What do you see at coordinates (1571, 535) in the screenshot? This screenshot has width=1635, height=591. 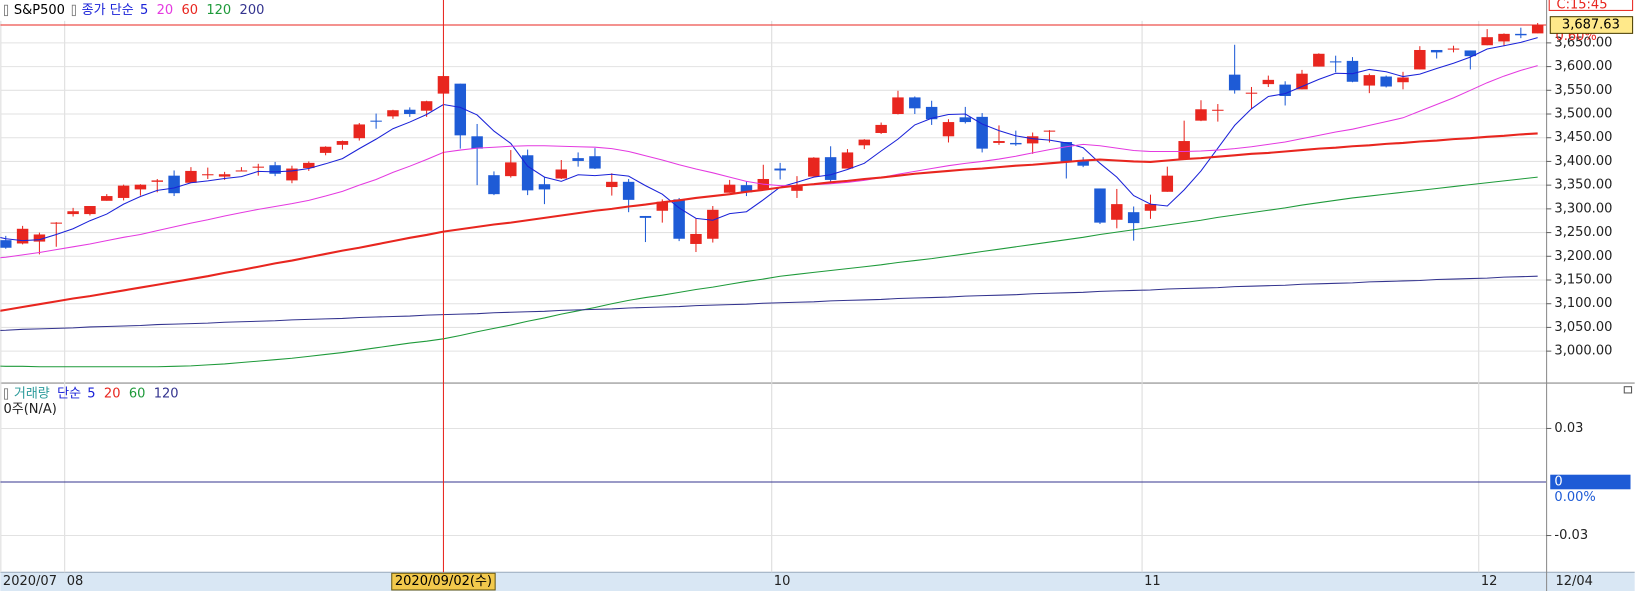 I see `y-tick-label: -0.03` at bounding box center [1571, 535].